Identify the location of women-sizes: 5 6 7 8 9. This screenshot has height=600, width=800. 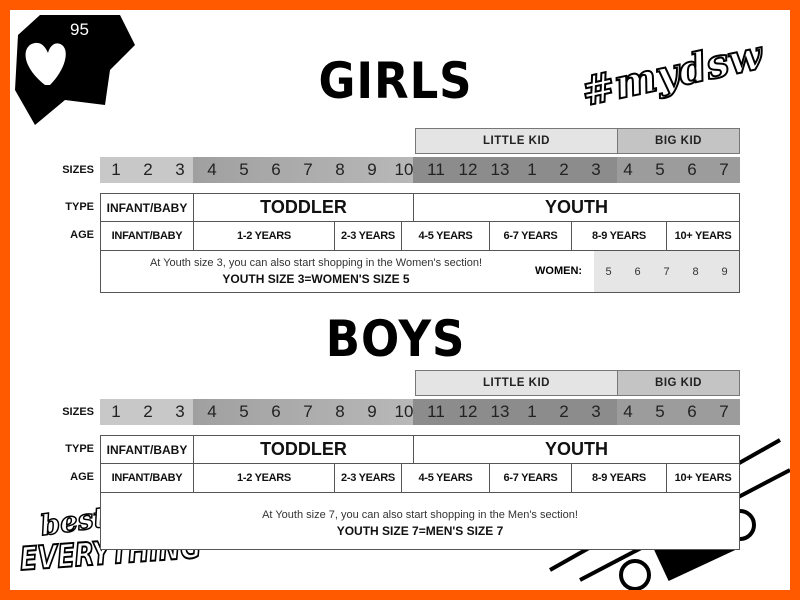
(666, 271).